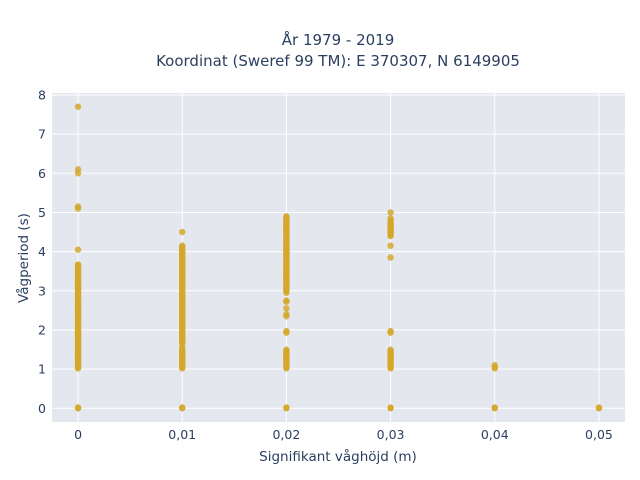  Describe the element at coordinates (42, 212) in the screenshot. I see `y-tick-label: 5` at that location.